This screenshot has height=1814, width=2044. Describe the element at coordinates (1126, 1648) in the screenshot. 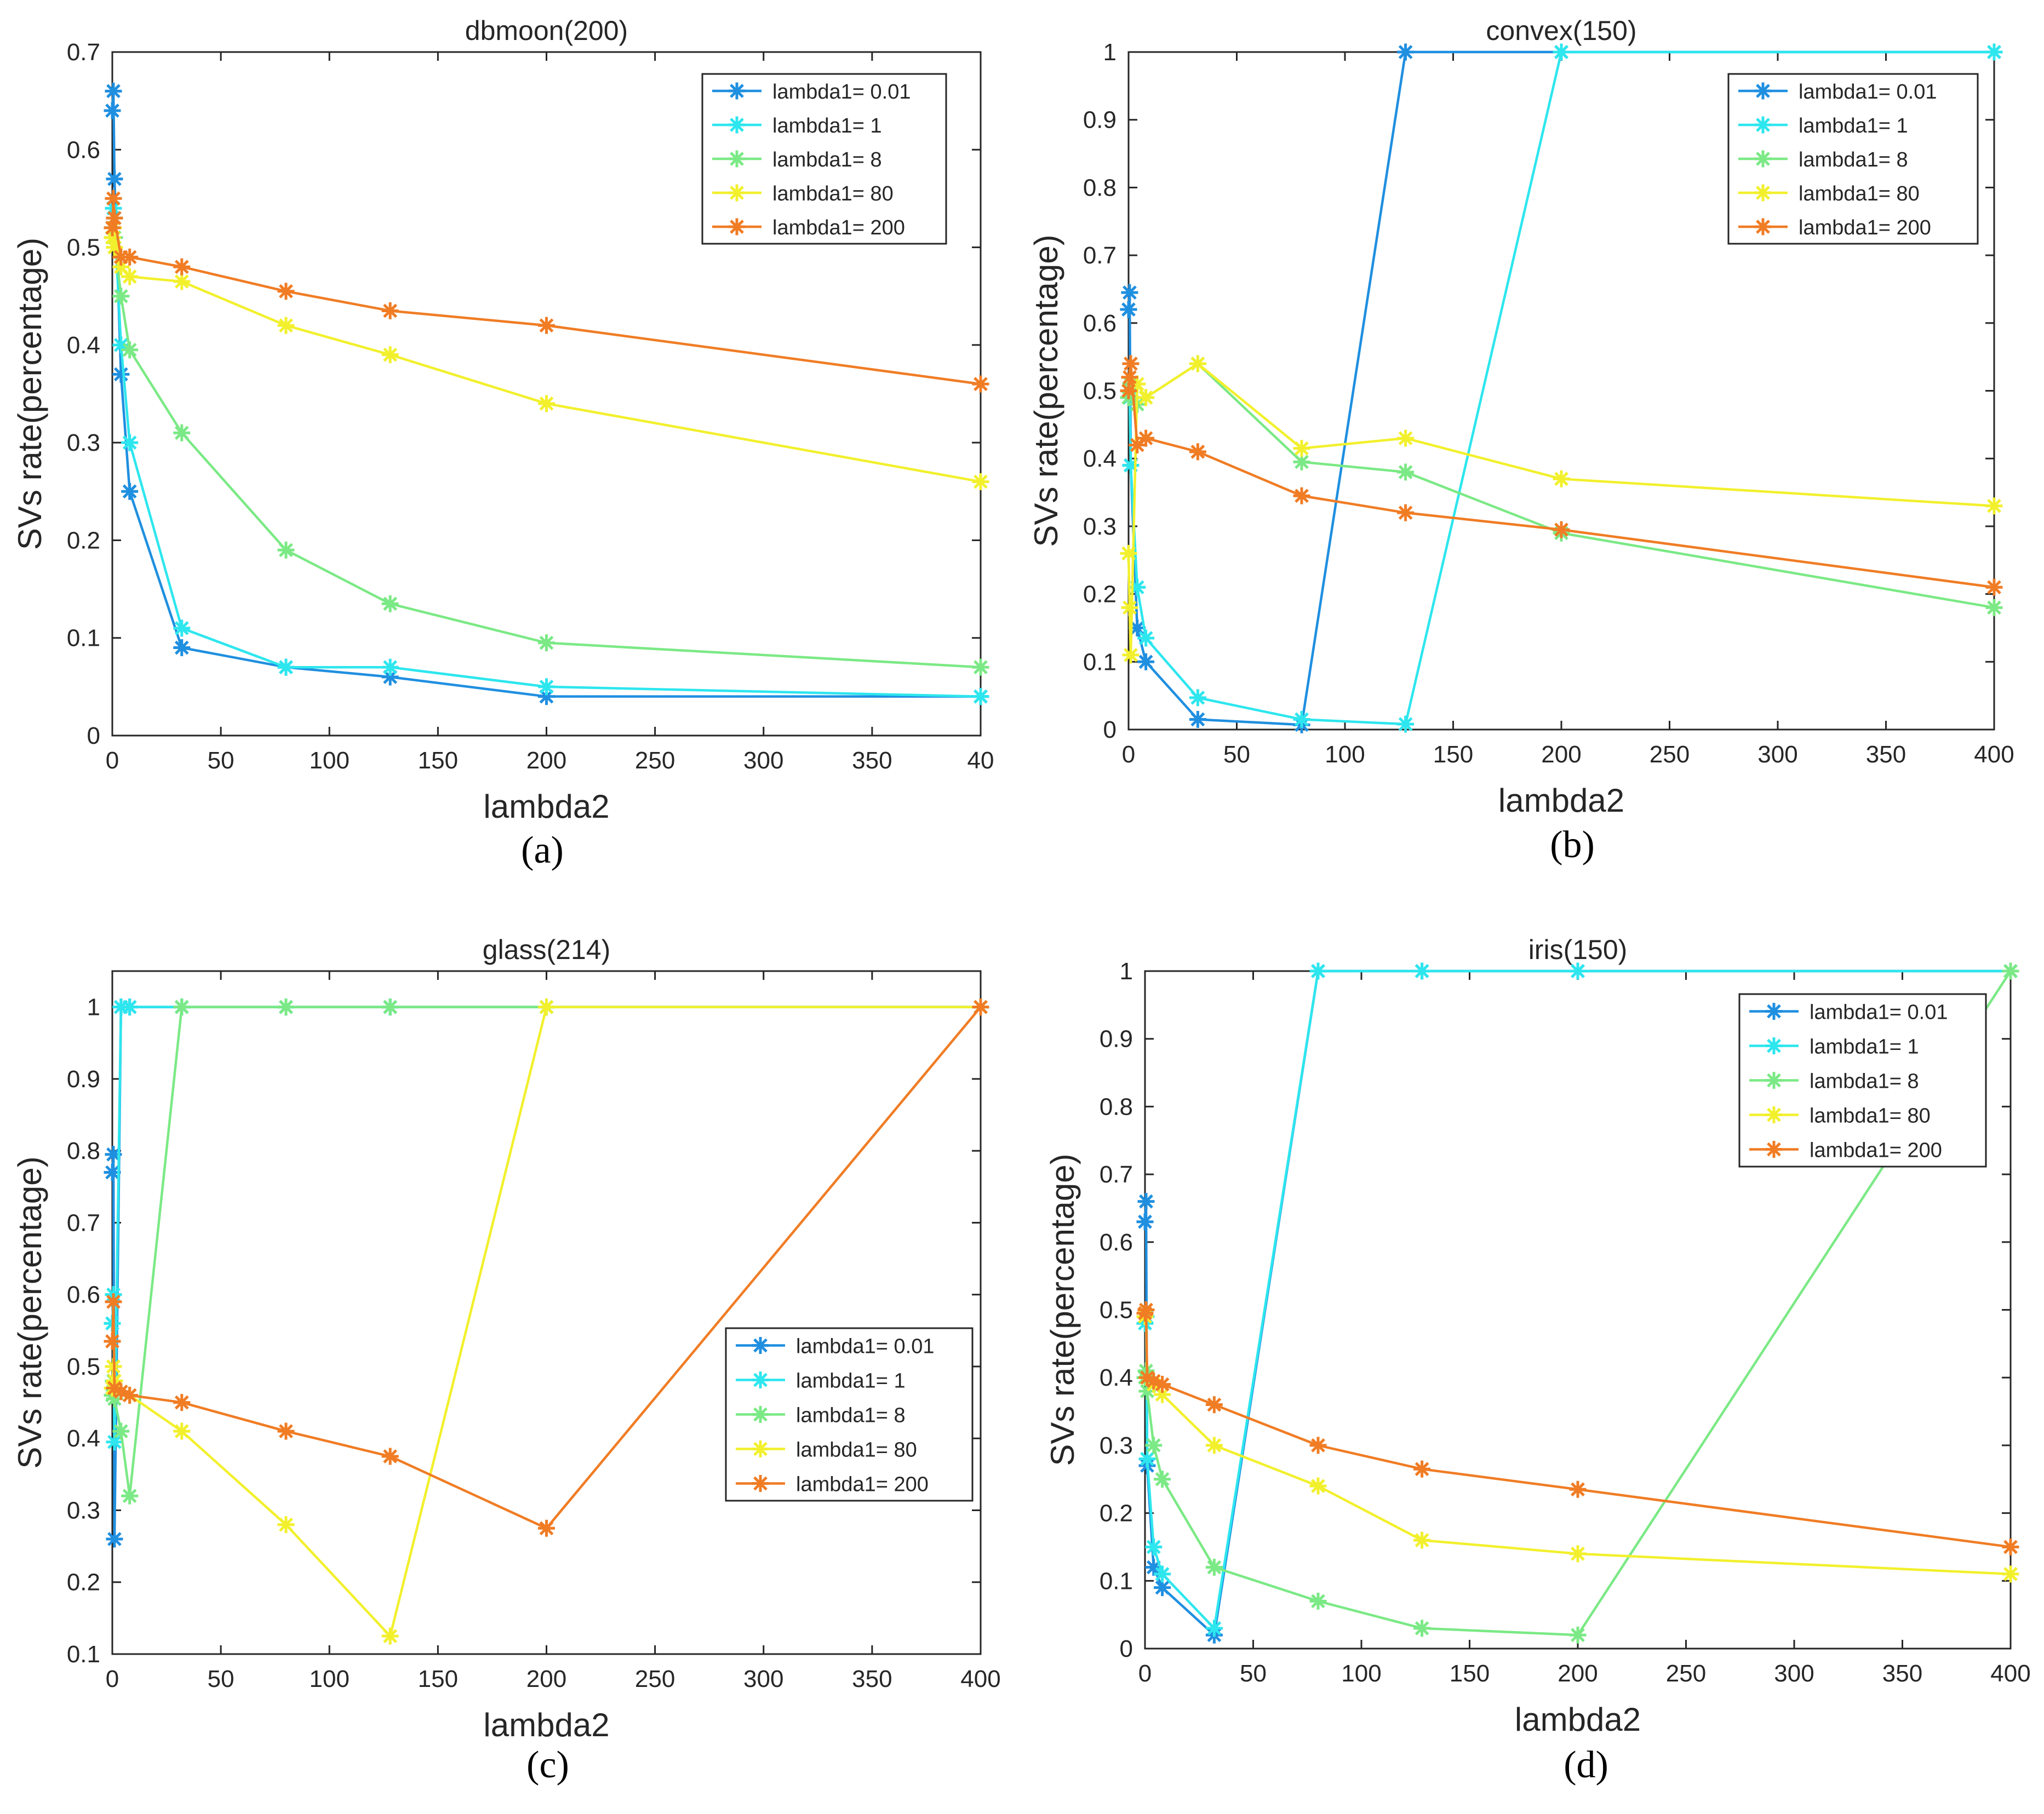

I see `y-tick-label: 0` at that location.